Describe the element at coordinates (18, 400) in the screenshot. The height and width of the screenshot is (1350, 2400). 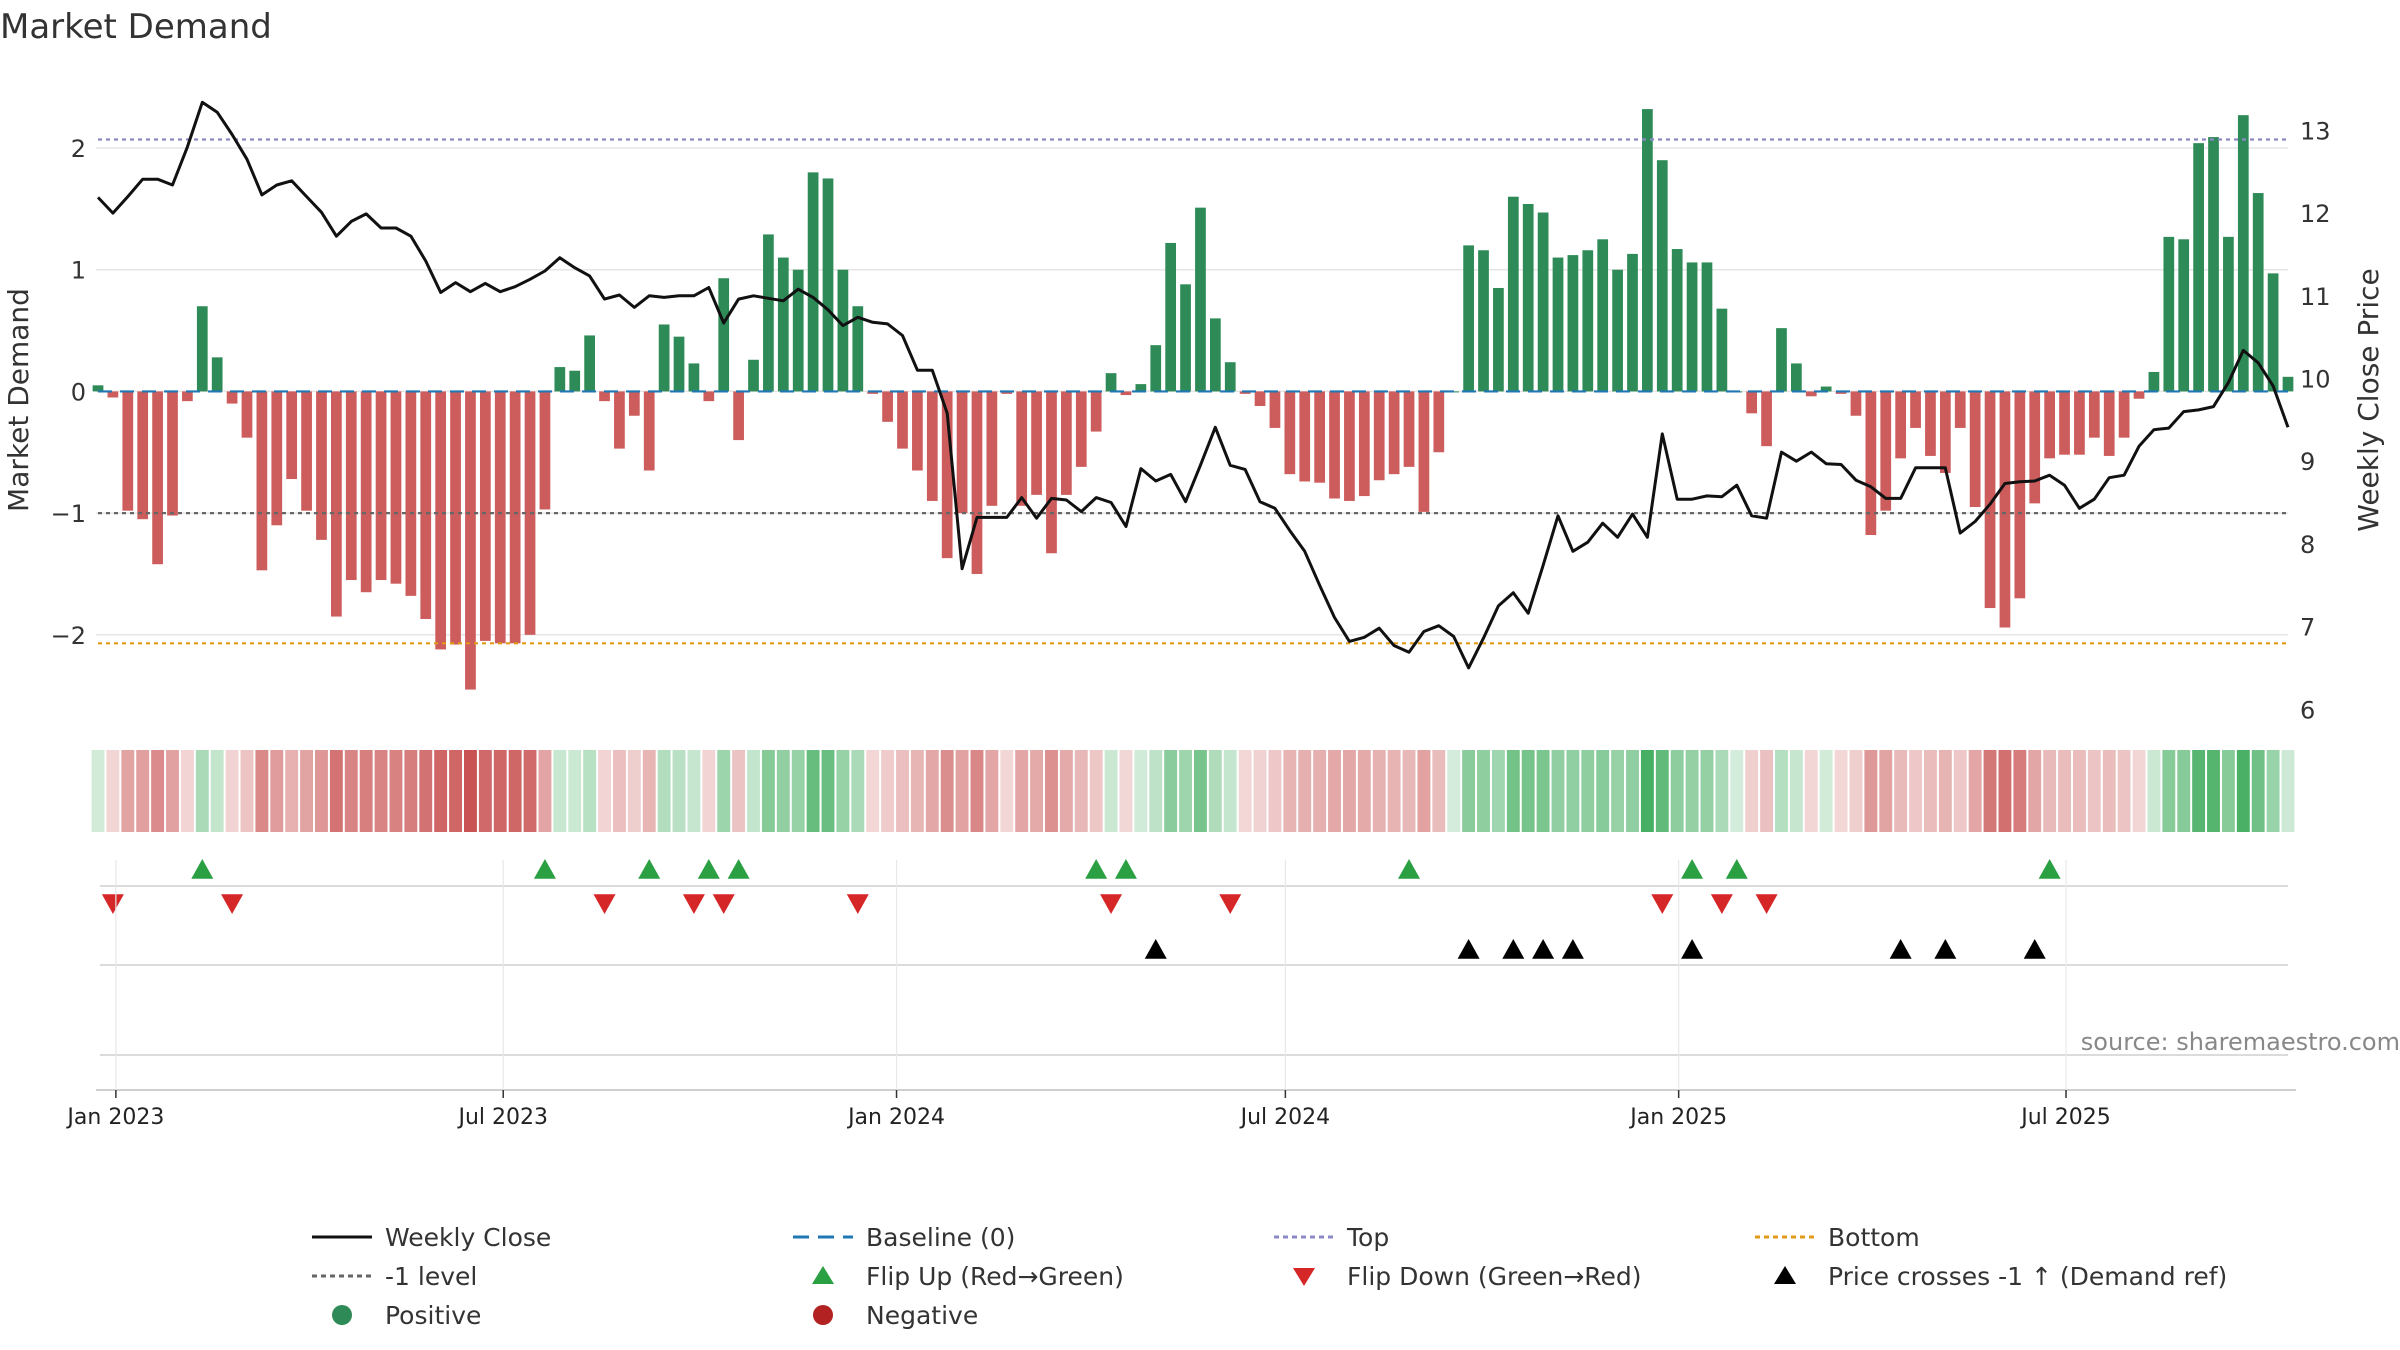
I see `left-axis-label: Market Demand` at that location.